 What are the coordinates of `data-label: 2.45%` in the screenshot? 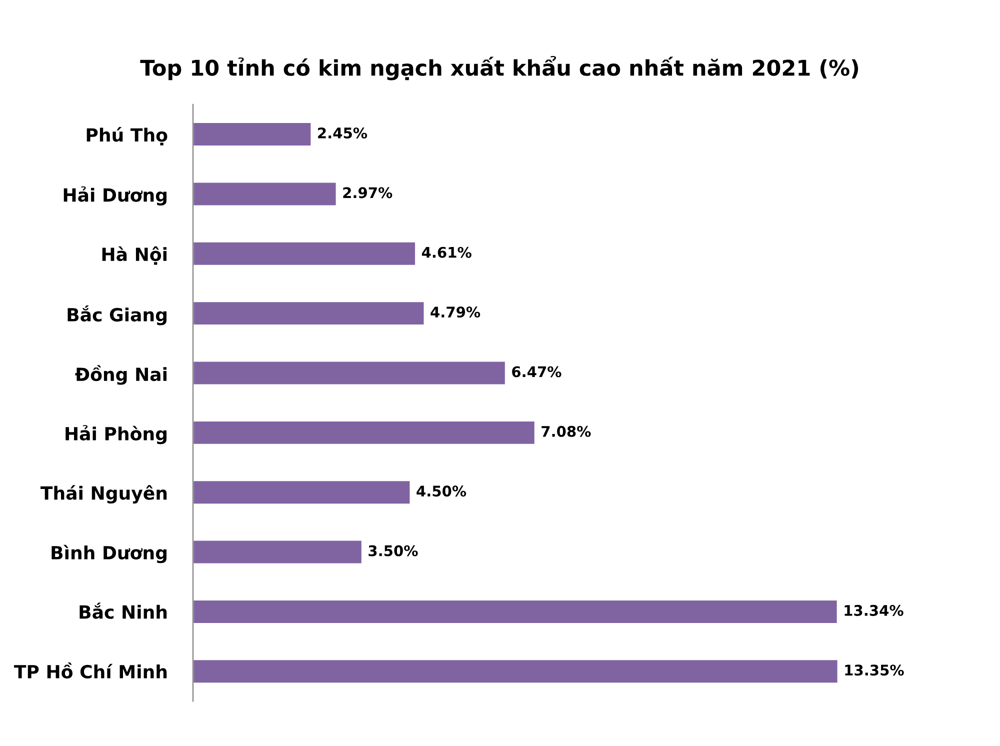 It's located at (343, 133).